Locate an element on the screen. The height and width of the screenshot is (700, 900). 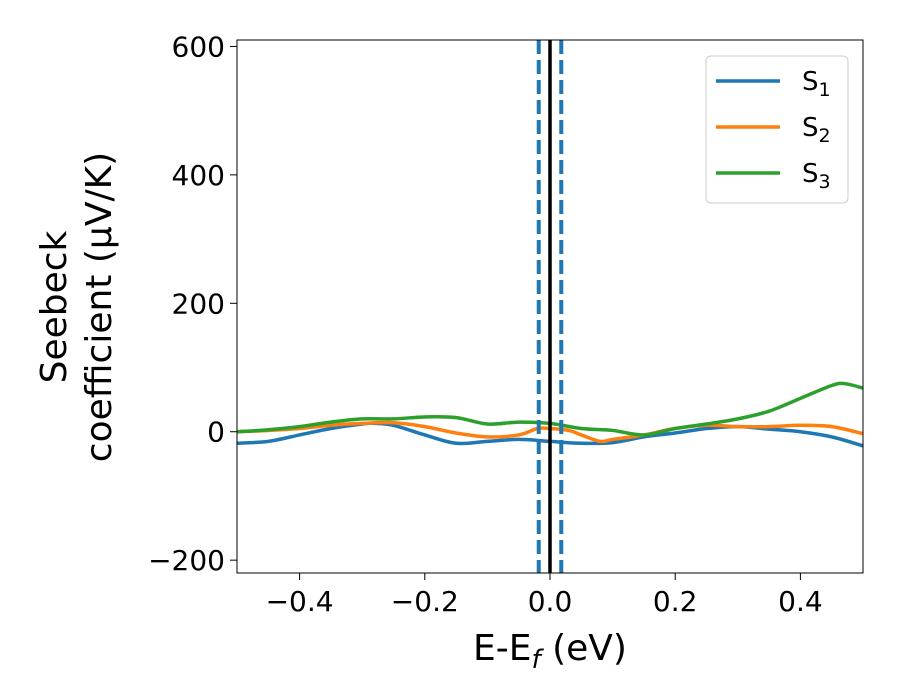
legend: S1 S2 S3 is located at coordinates (777, 129).